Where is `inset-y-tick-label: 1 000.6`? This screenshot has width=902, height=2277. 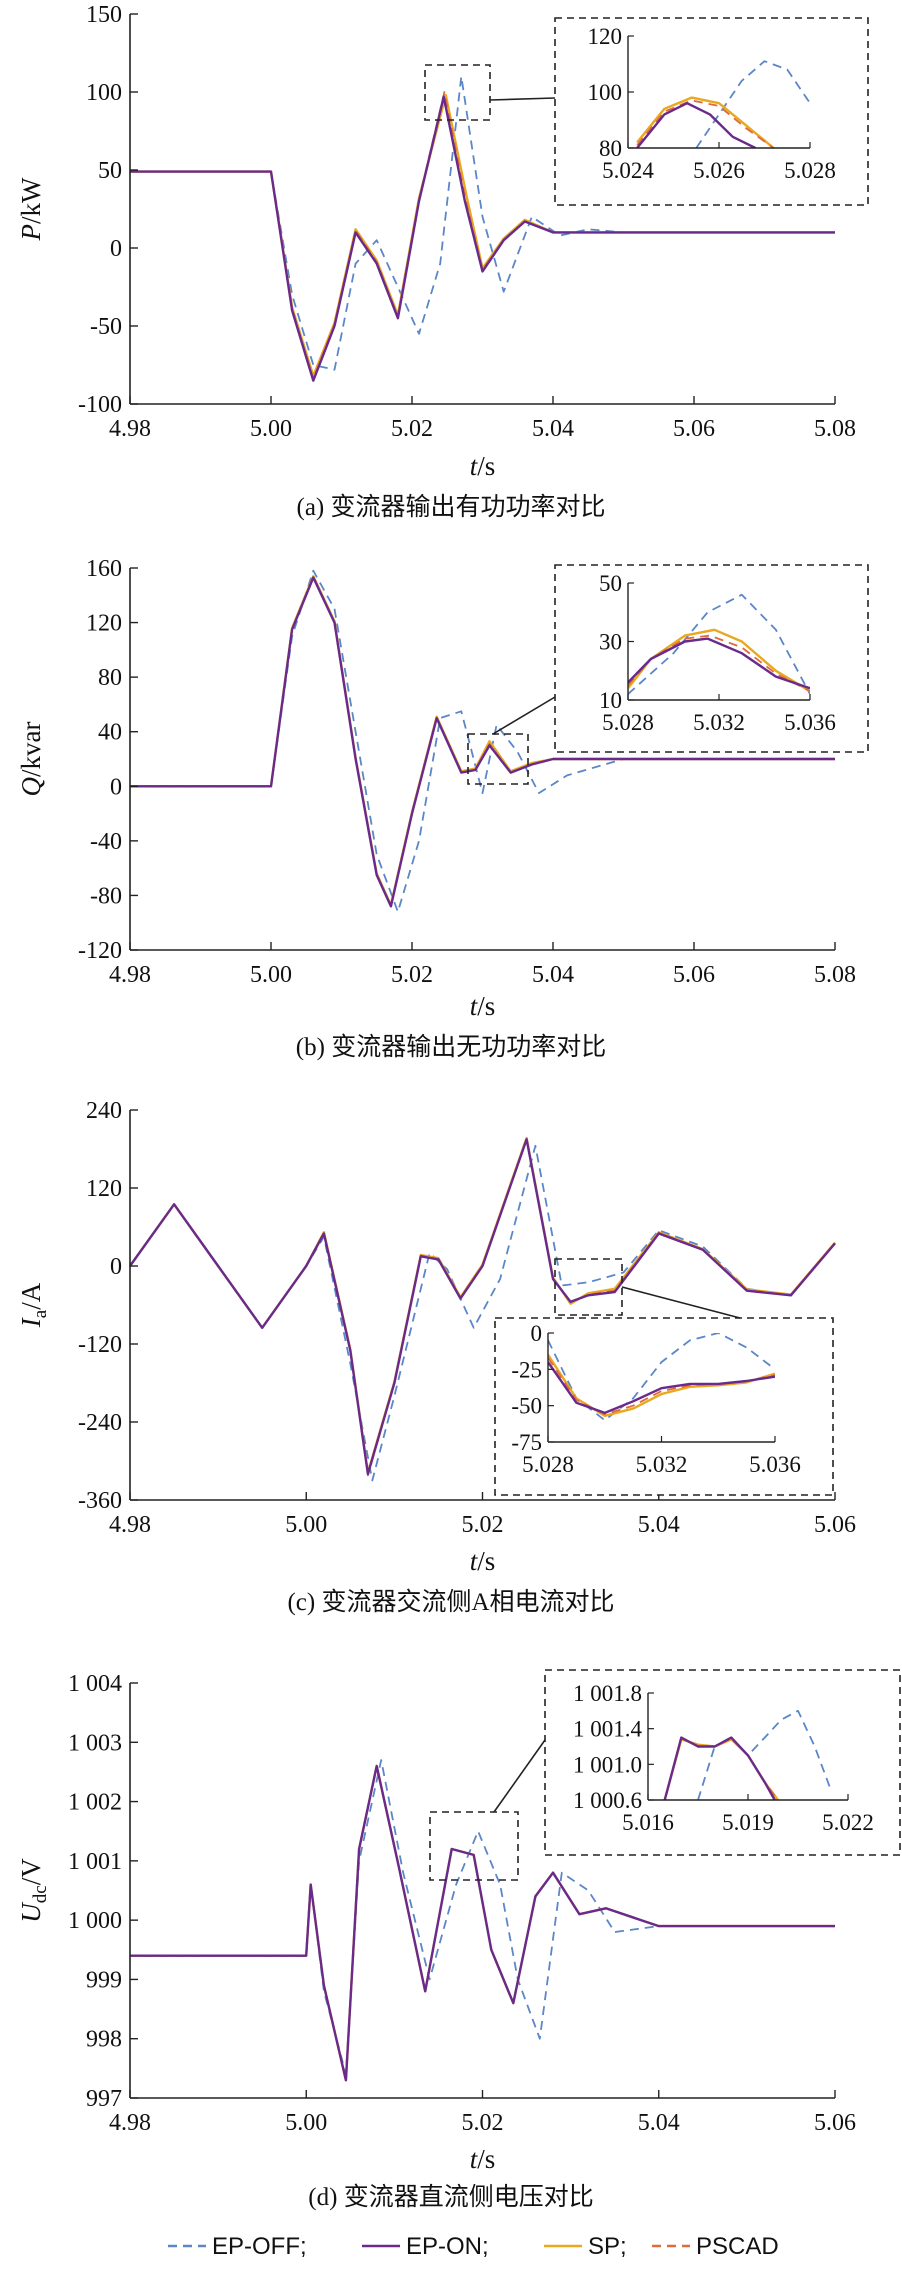 inset-y-tick-label: 1 000.6 is located at coordinates (607, 1800).